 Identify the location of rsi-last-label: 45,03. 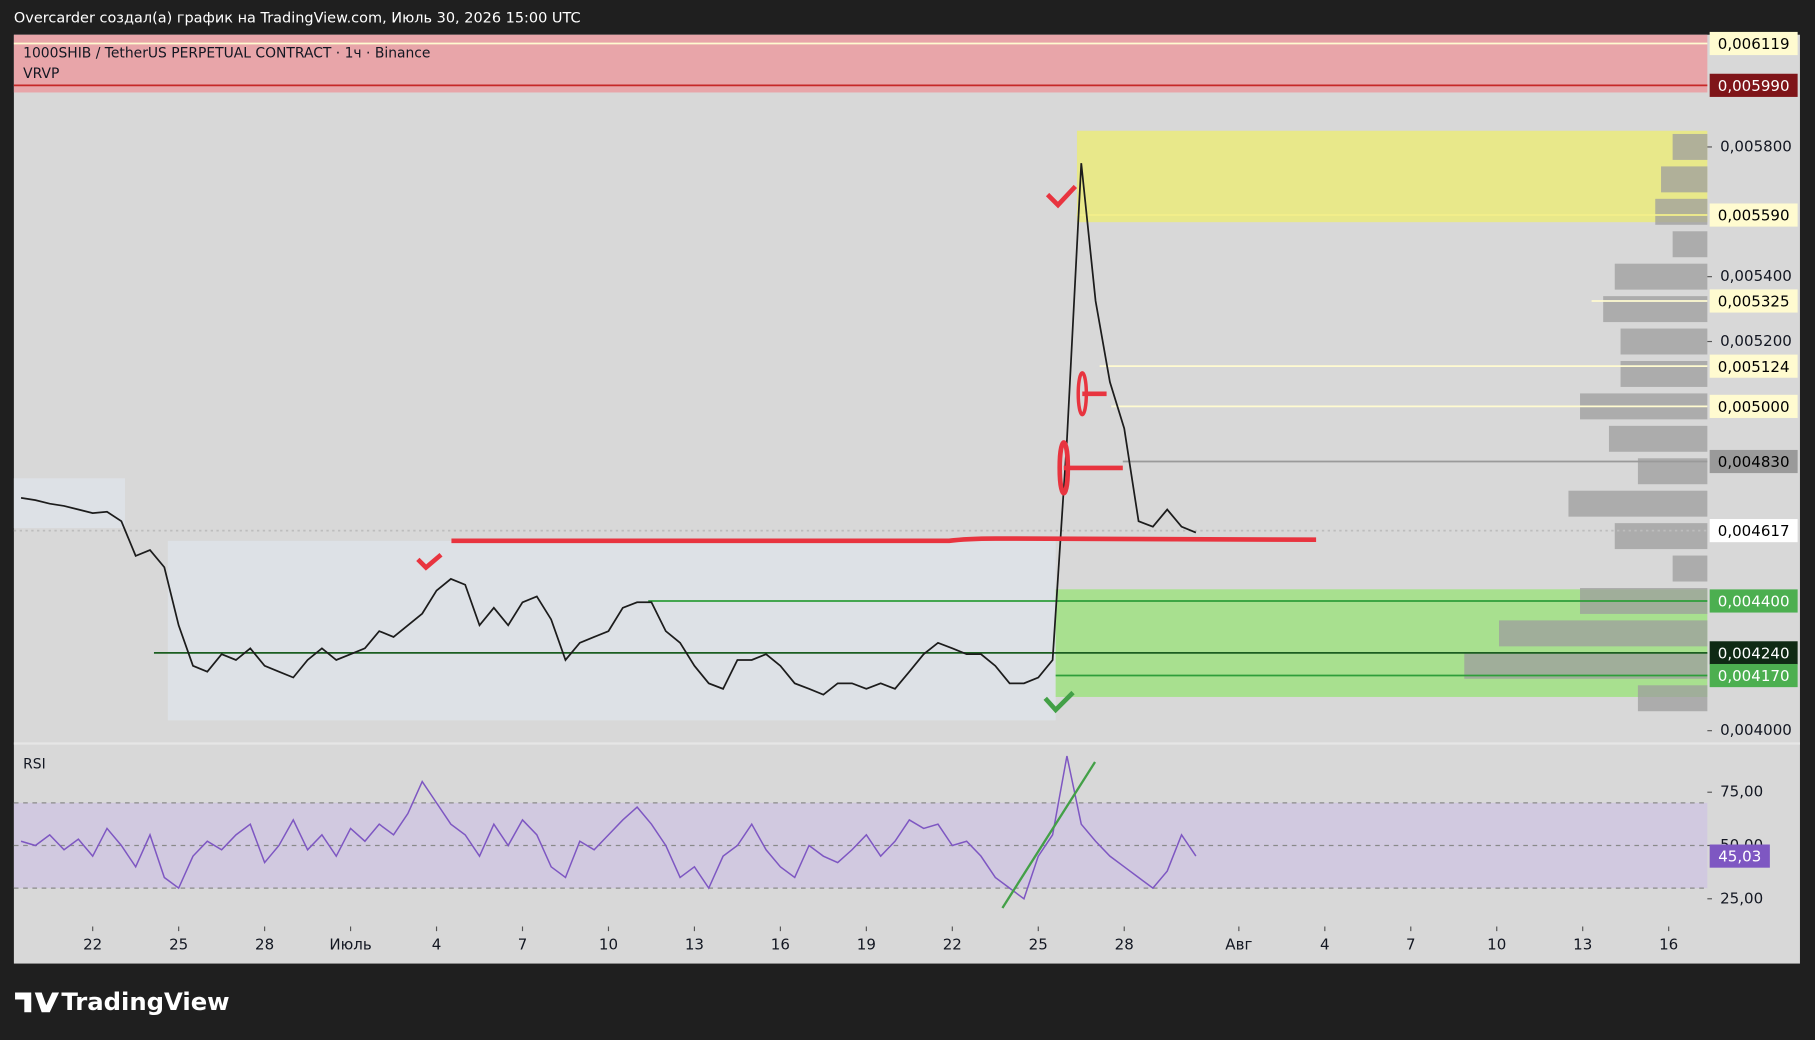
(1739, 857).